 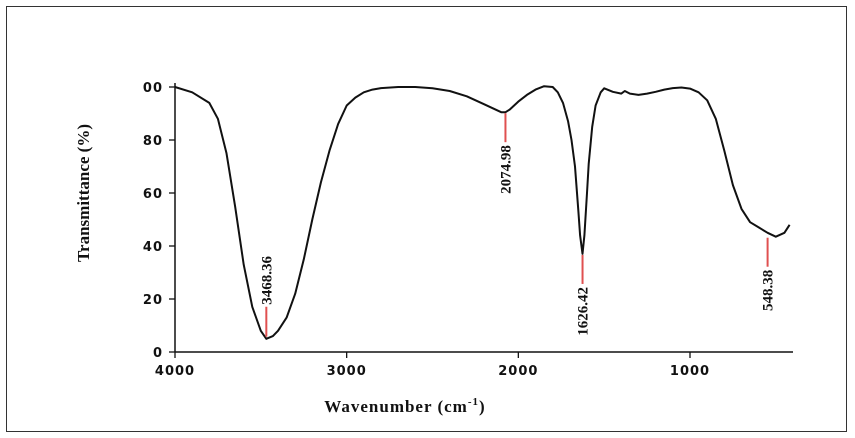 I want to click on peak-label: 548.38, so click(x=769, y=290).